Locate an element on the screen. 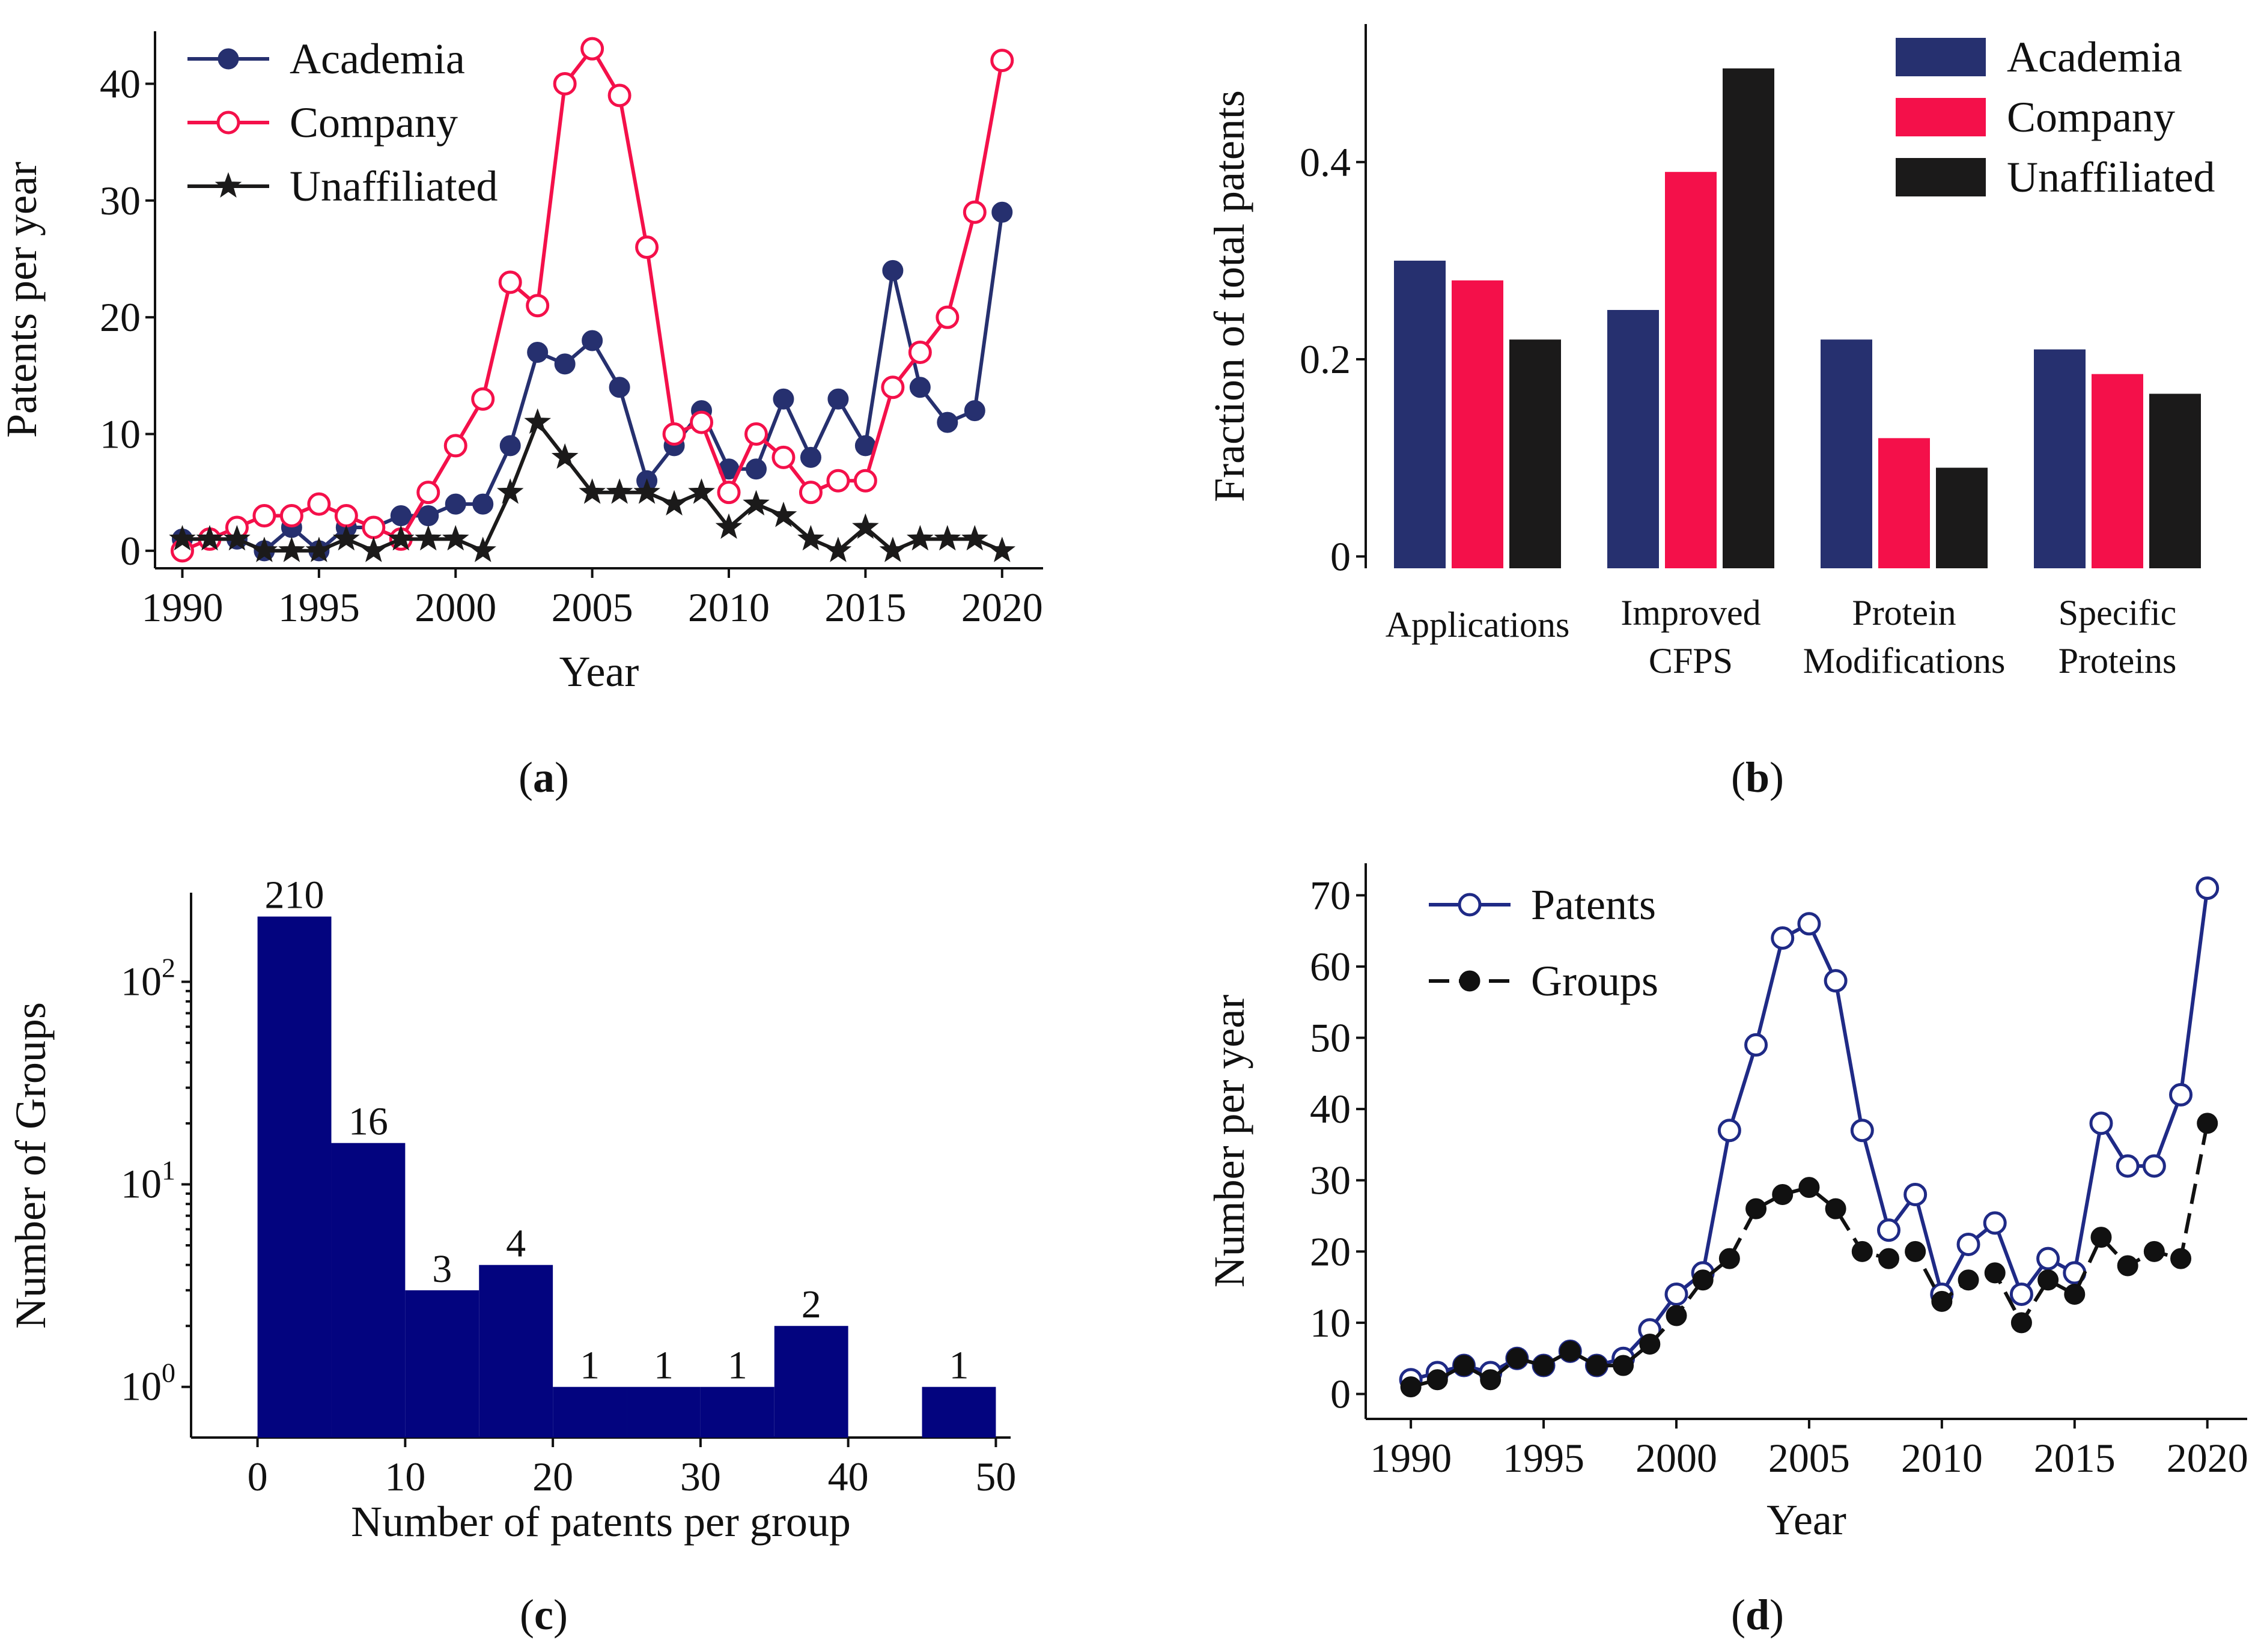  panel-c-x-tick-label: 50 is located at coordinates (995, 1476).